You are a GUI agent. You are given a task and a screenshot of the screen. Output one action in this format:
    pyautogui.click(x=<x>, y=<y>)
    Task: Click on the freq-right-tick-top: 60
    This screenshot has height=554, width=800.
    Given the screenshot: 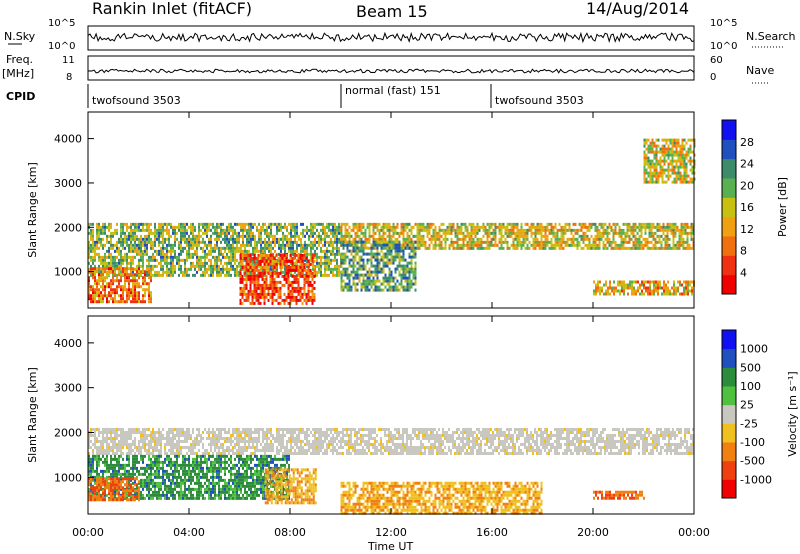 What is the action you would take?
    pyautogui.click(x=716, y=60)
    